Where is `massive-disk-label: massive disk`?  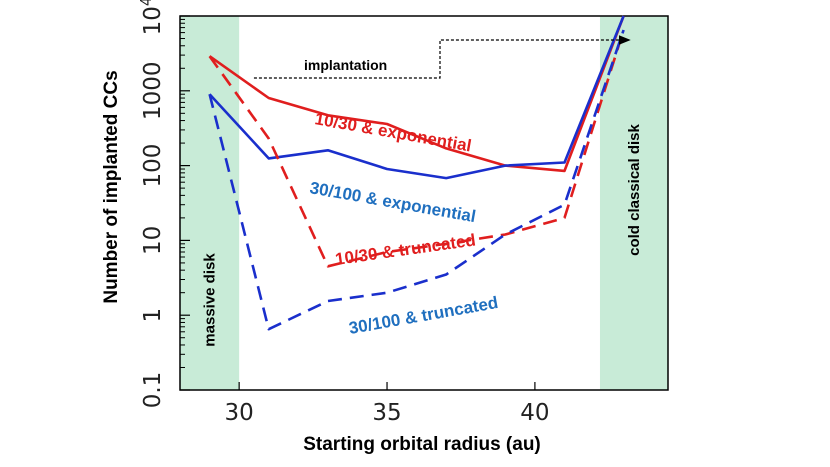
massive-disk-label: massive disk is located at coordinates (210, 300).